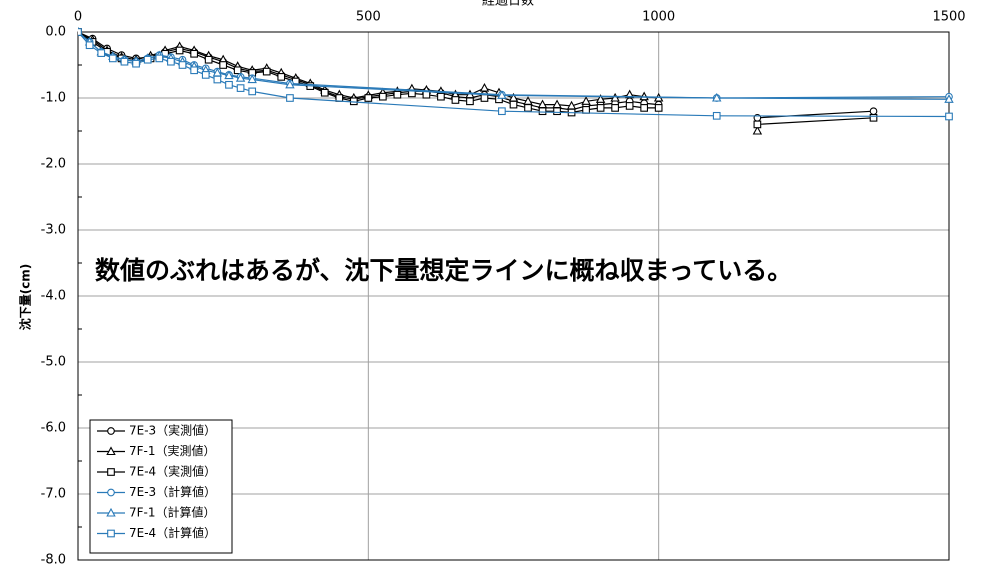 Image resolution: width=982 pixels, height=564 pixels. I want to click on y-tick-label: -5.0, so click(53, 362).